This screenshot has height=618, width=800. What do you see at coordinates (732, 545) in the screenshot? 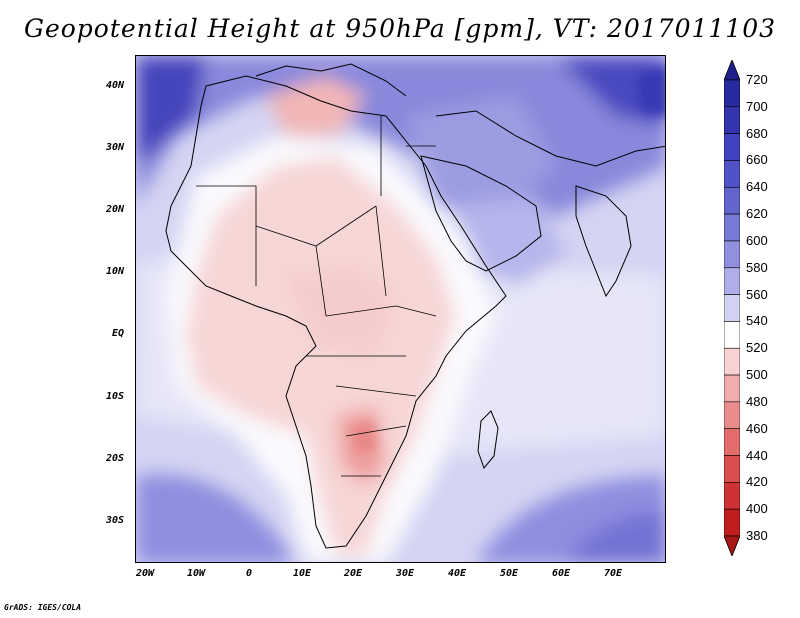
I see `colorbar-bottom-arrow` at bounding box center [732, 545].